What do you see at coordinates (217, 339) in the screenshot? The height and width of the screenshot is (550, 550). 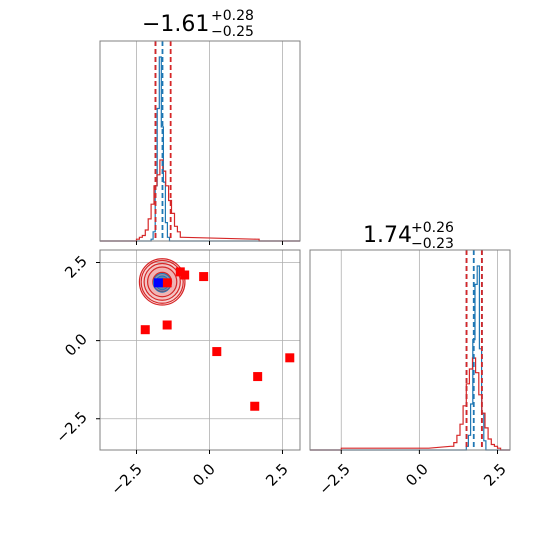 I see `joint-markers` at bounding box center [217, 339].